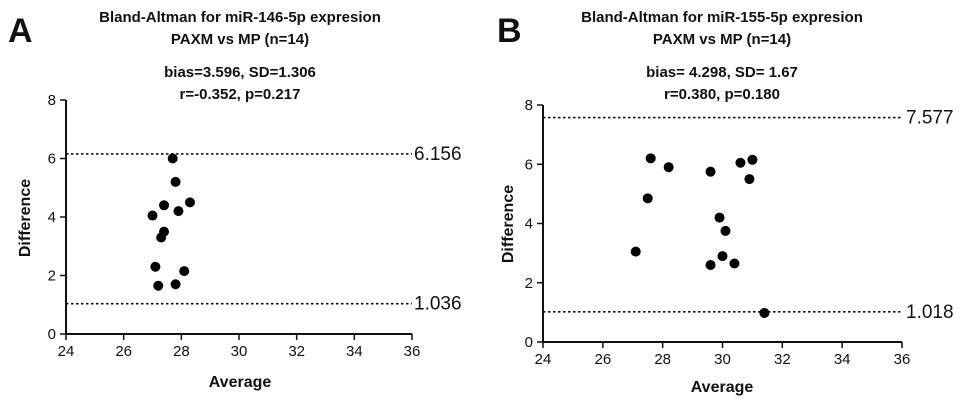 The image size is (968, 401). Describe the element at coordinates (902, 359) in the screenshot. I see `x-tick-label-b: 36` at that location.